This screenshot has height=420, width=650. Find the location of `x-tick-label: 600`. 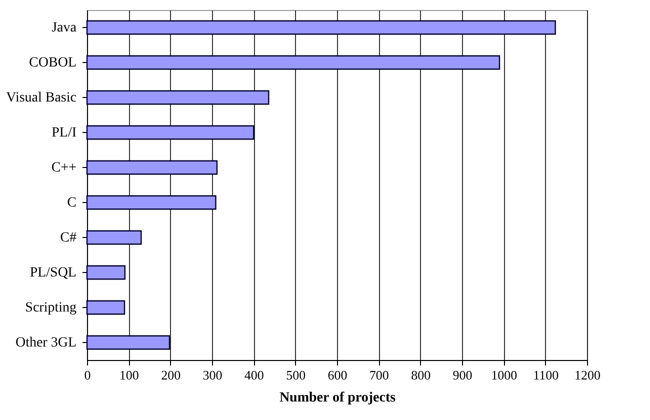

x-tick-label: 600 is located at coordinates (338, 375).